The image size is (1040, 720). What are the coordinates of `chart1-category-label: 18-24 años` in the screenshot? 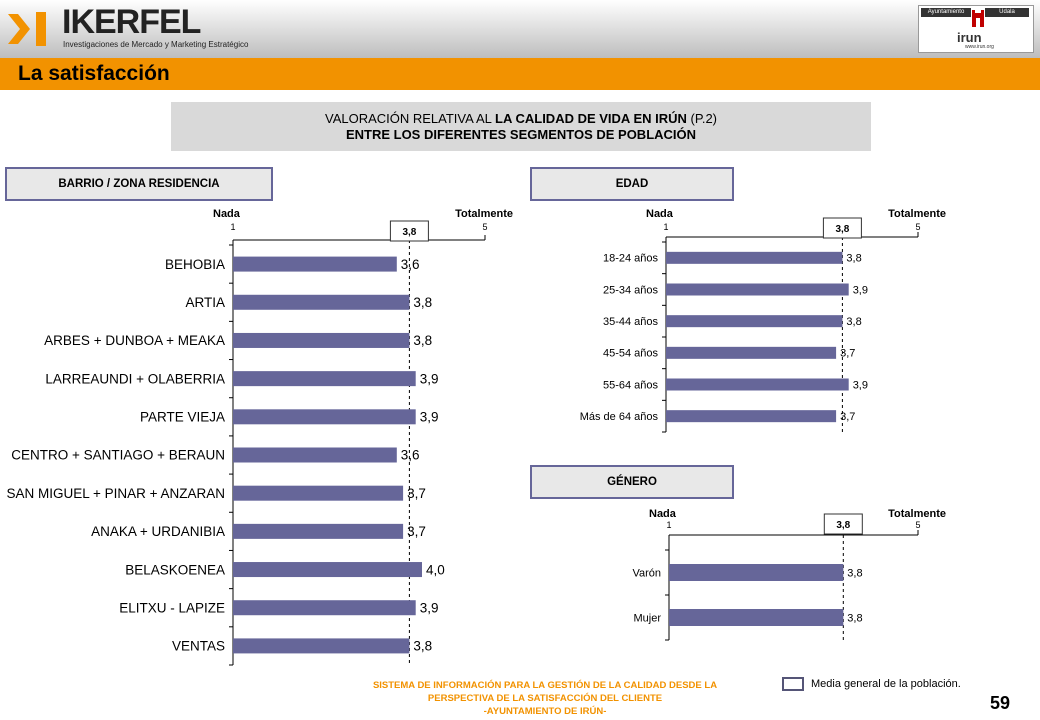 It's located at (631, 259).